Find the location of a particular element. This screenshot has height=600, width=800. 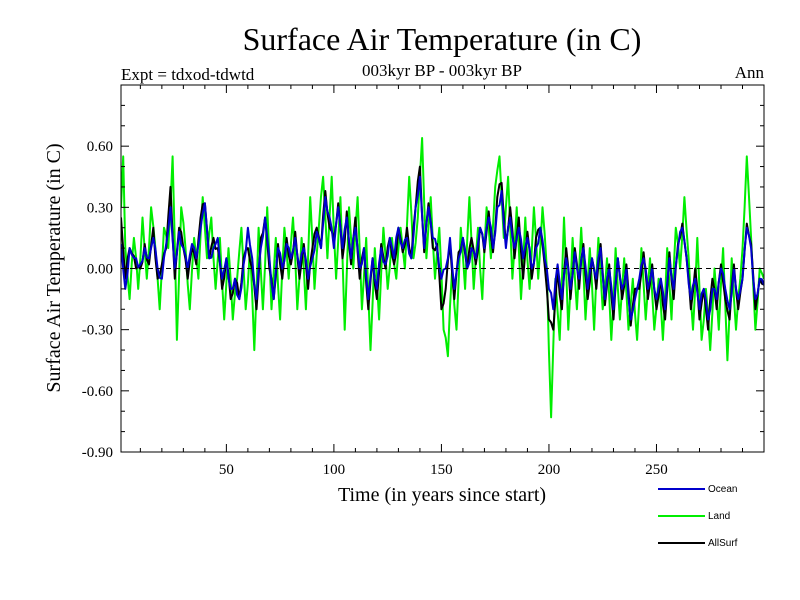

chart-subtitle: 003kyr BP - 003kyr BP is located at coordinates (442, 70).